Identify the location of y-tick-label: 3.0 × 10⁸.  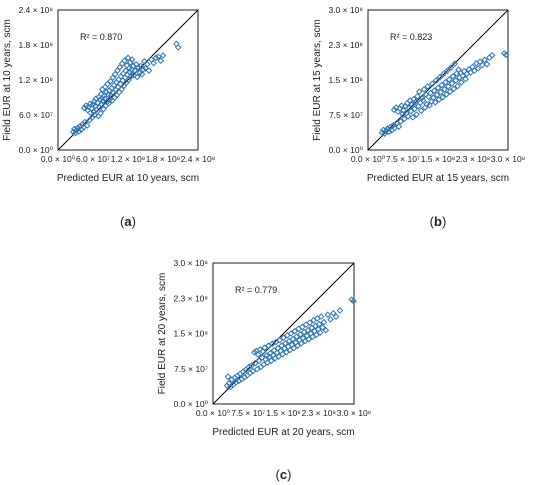
(190, 263).